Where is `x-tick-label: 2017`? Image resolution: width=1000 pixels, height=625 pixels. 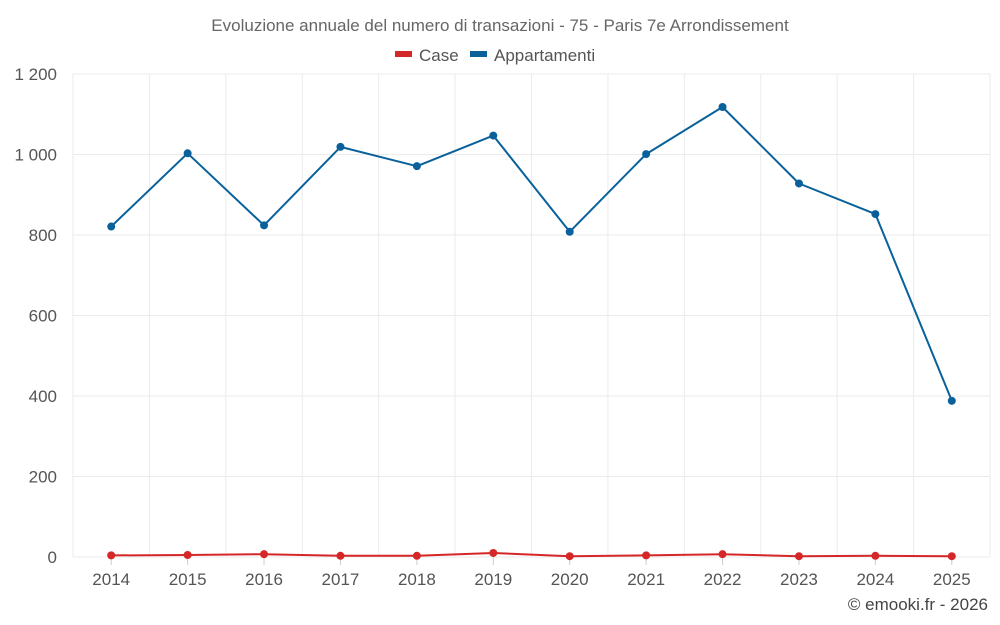
x-tick-label: 2017 is located at coordinates (341, 579).